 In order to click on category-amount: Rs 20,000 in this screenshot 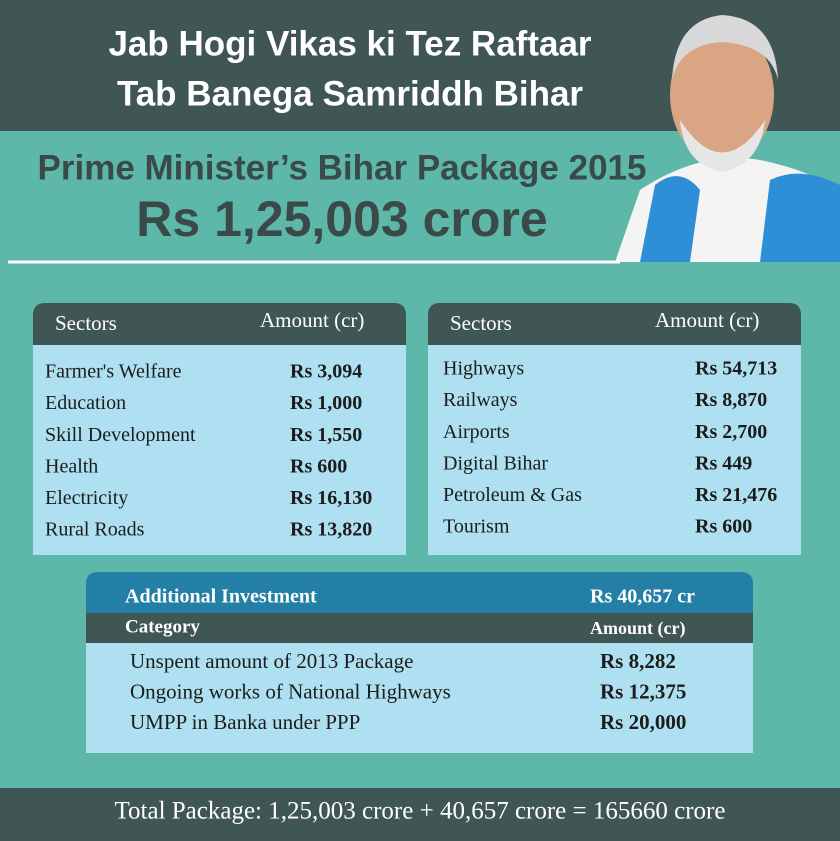, I will do `click(643, 722)`.